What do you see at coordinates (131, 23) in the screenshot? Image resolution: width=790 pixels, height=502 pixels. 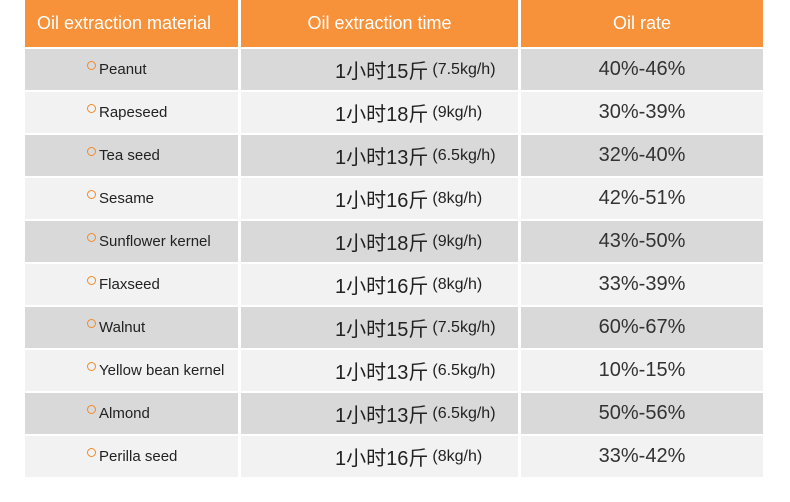 I see `header-cell: Oil extraction material` at bounding box center [131, 23].